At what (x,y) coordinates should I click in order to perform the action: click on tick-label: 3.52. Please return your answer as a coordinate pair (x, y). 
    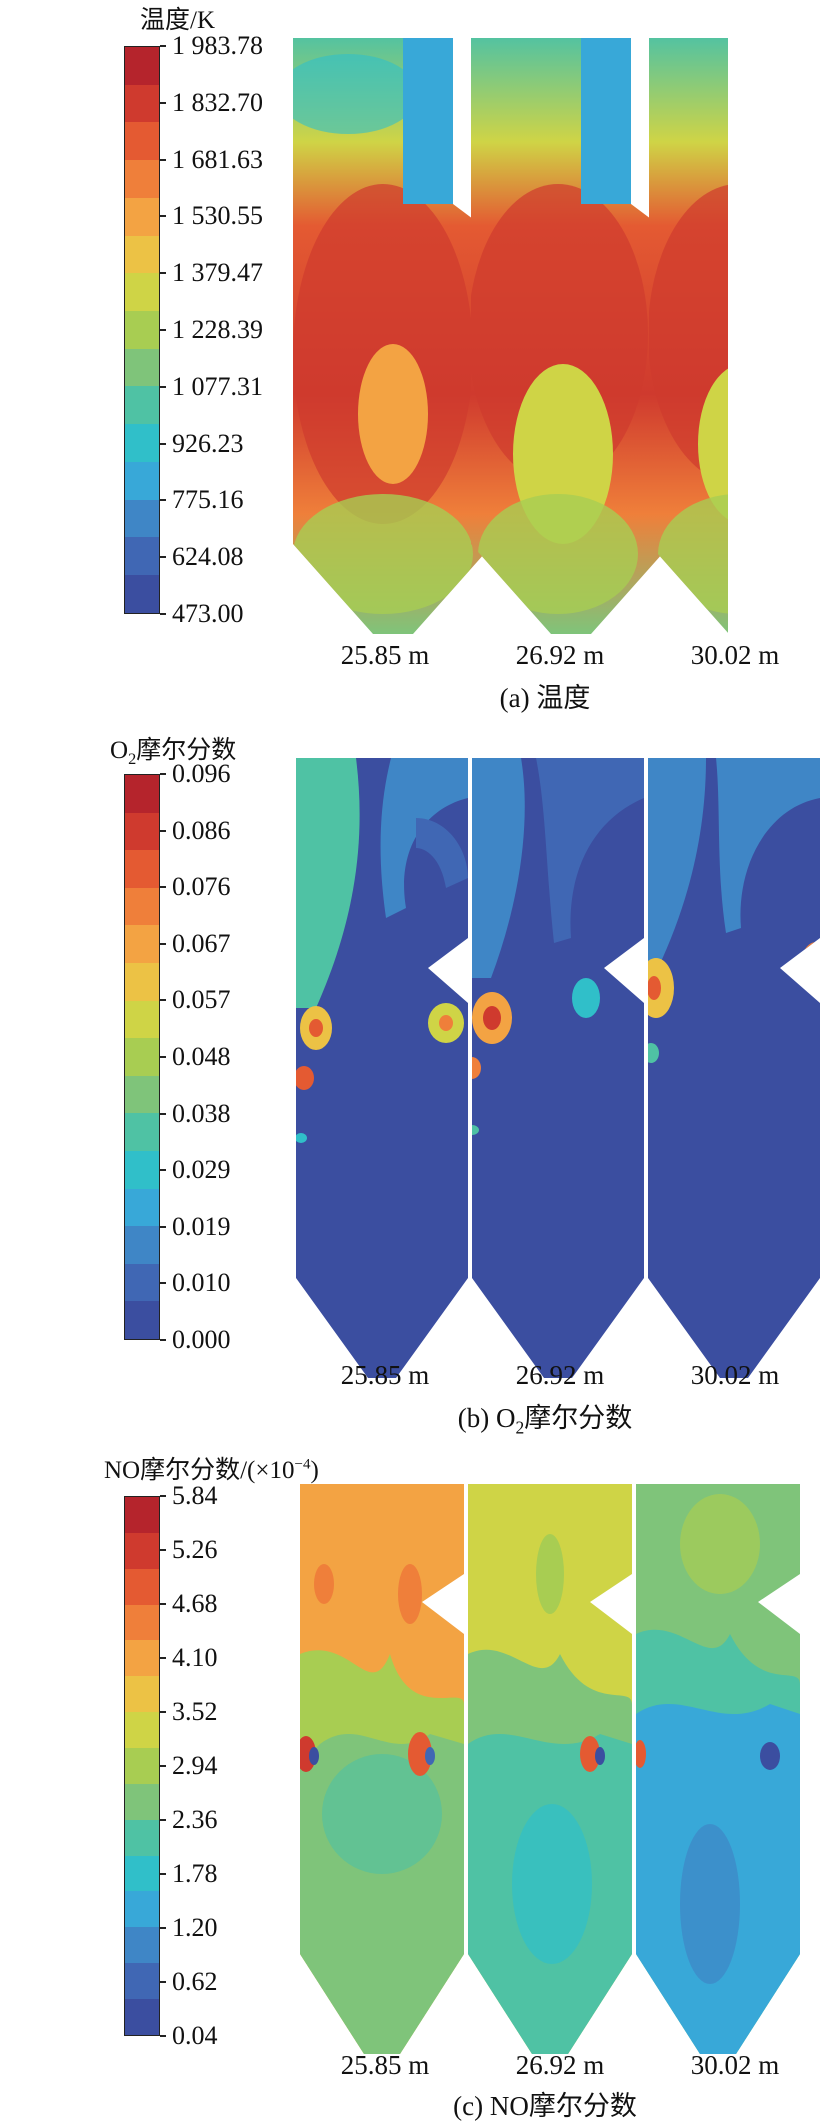
    Looking at the image, I should click on (195, 1711).